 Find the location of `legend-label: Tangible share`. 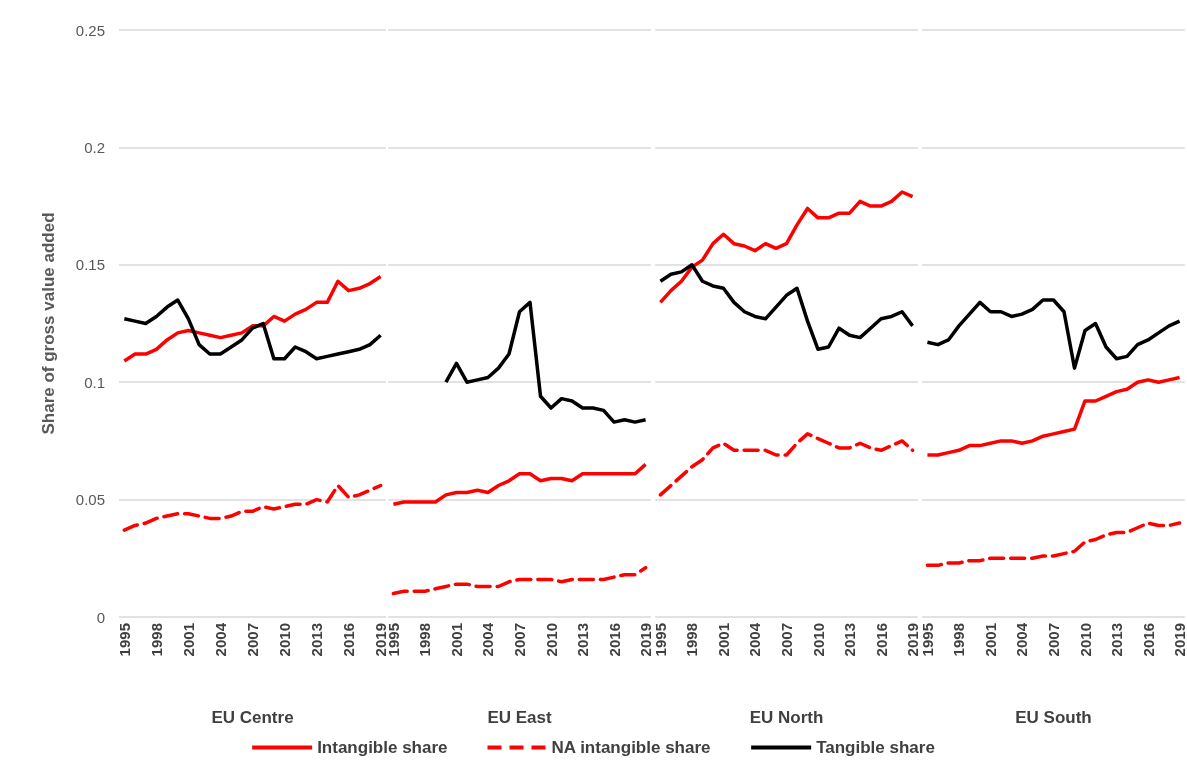

legend-label: Tangible share is located at coordinates (875, 747).